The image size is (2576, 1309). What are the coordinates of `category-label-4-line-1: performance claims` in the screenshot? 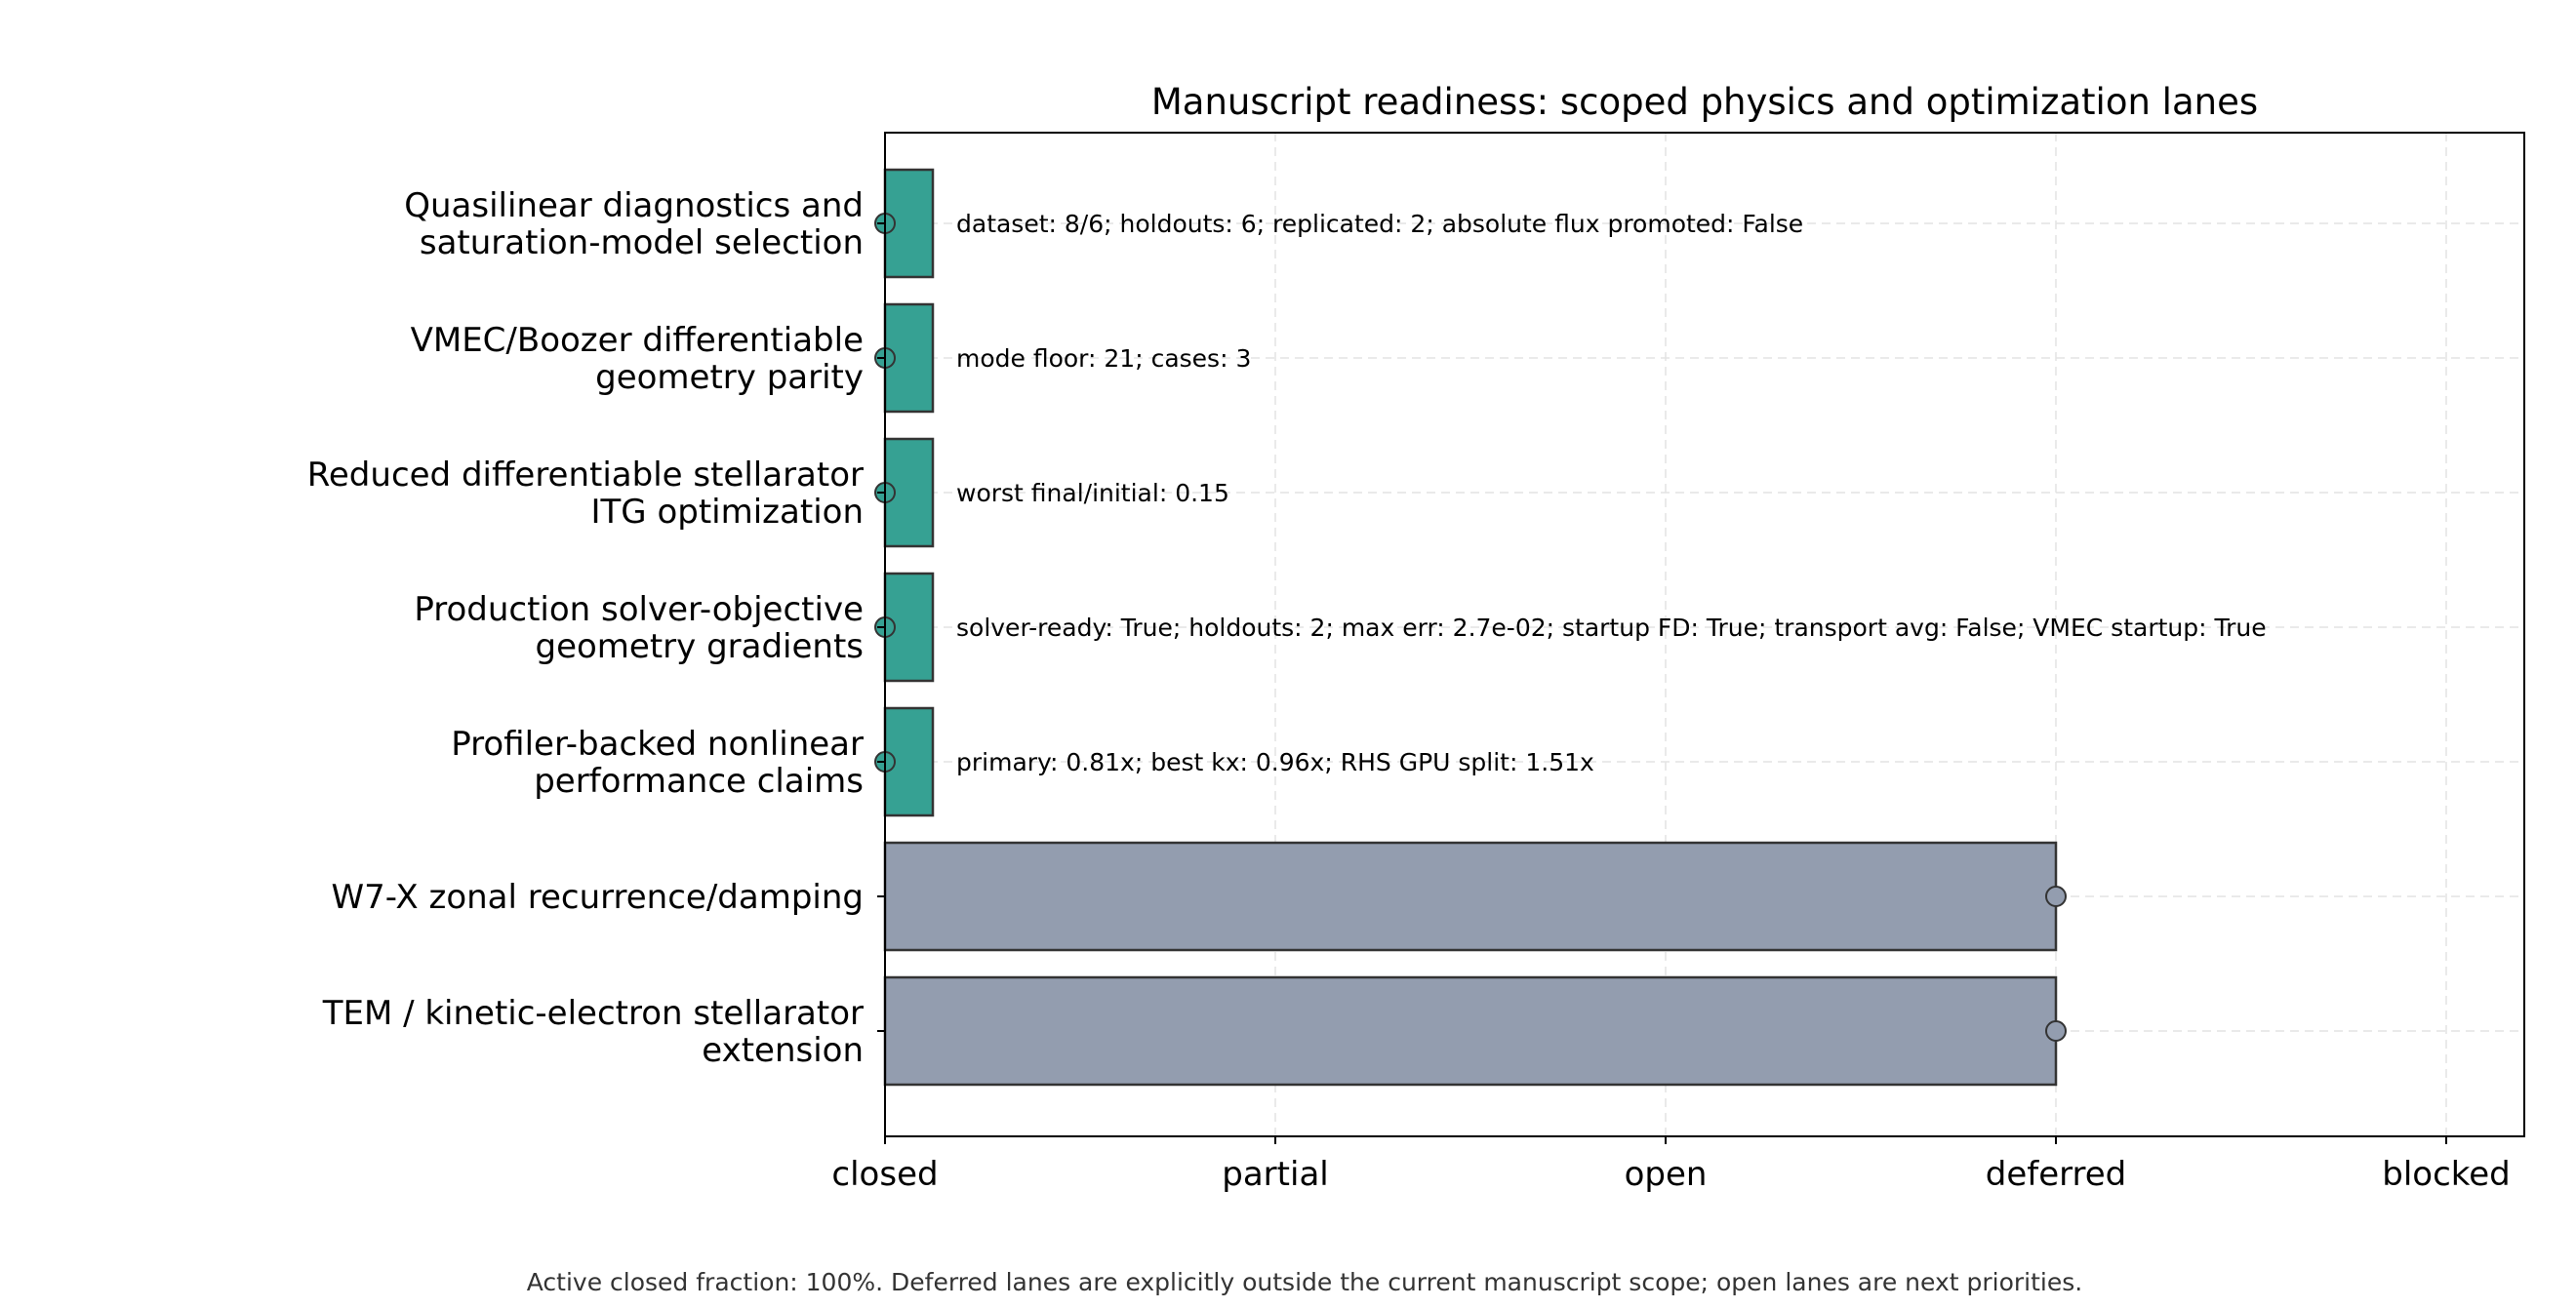 It's located at (699, 781).